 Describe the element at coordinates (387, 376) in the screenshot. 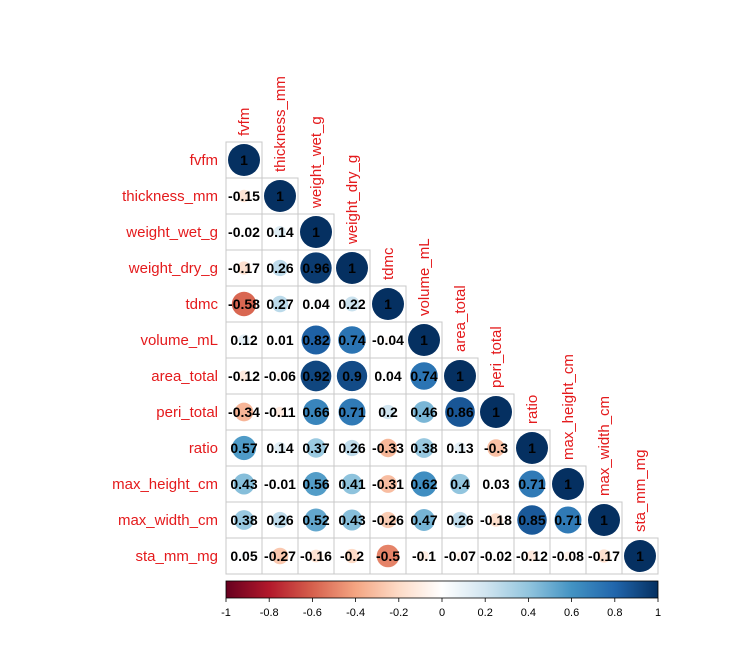

I see `corr-value-area_total-tdmc: 0.04` at that location.